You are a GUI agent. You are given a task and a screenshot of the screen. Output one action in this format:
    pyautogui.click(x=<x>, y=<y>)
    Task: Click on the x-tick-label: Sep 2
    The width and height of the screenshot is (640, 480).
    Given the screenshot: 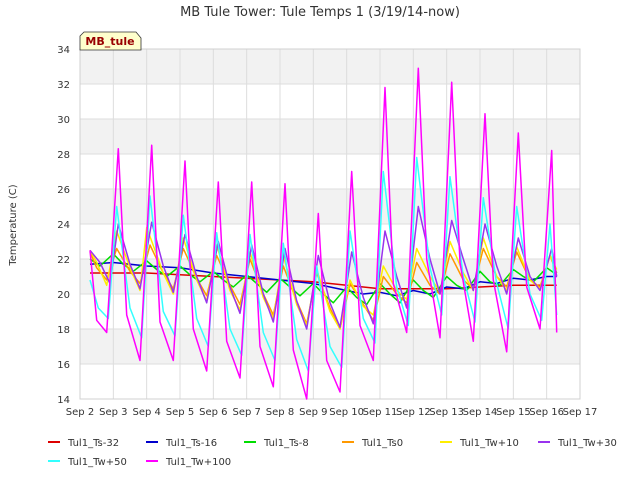 What is the action you would take?
    pyautogui.click(x=80, y=412)
    